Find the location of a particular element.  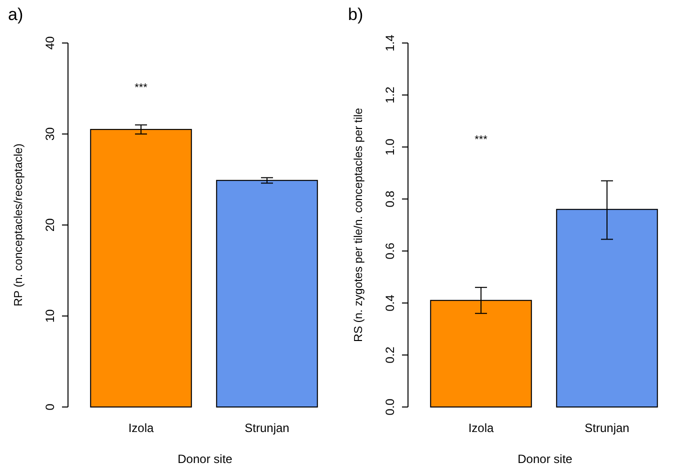

y-tick-label: 0.6 is located at coordinates (390, 251).